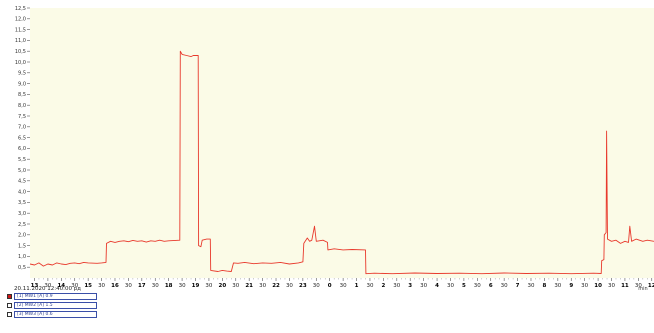  What do you see at coordinates (22, 214) in the screenshot?
I see `y-tick-label: 3,0` at bounding box center [22, 214].